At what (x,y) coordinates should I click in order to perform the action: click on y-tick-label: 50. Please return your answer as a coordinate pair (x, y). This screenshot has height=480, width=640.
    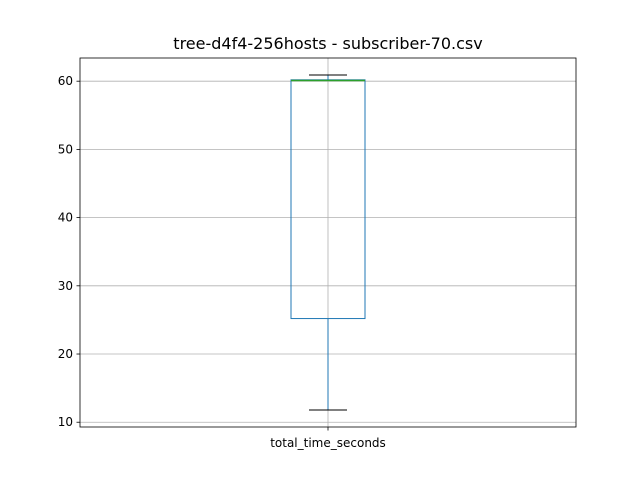
    Looking at the image, I should click on (65, 149).